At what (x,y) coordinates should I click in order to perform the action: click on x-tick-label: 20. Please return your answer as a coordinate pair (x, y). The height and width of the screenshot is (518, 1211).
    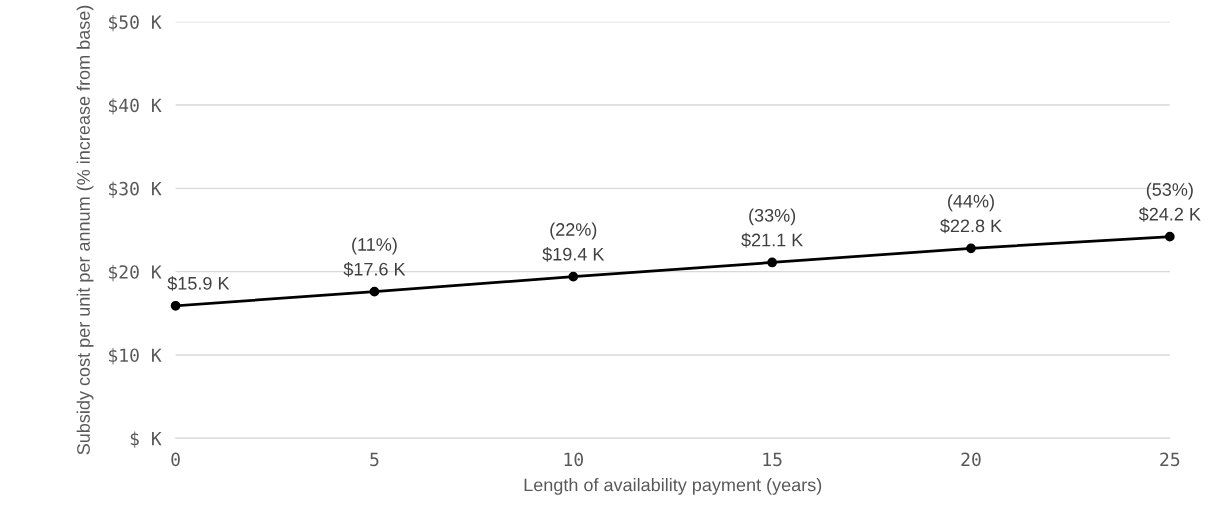
    Looking at the image, I should click on (971, 459).